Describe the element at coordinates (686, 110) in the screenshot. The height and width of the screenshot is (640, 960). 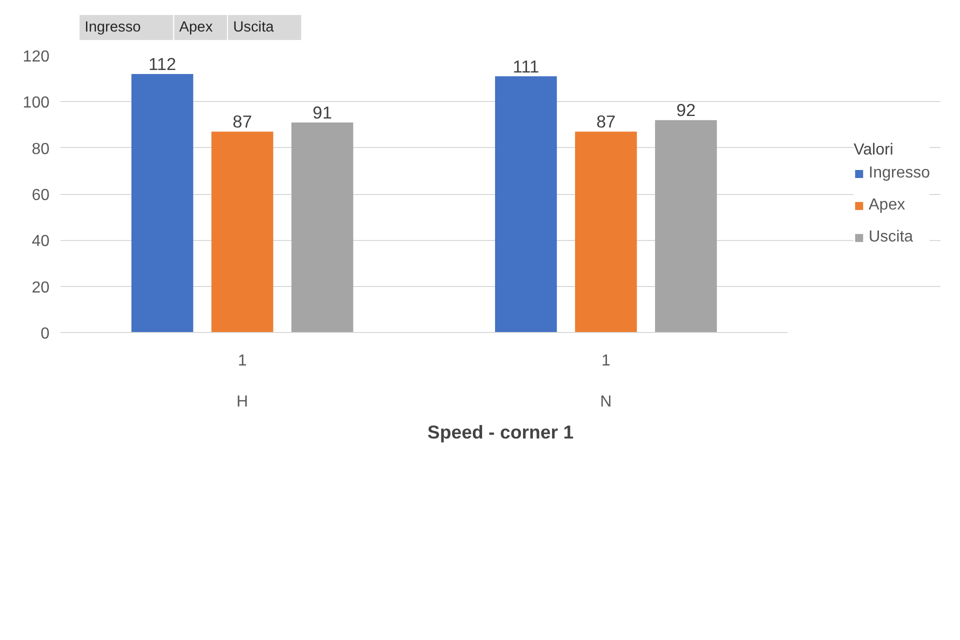
I see `data-label: 92` at that location.